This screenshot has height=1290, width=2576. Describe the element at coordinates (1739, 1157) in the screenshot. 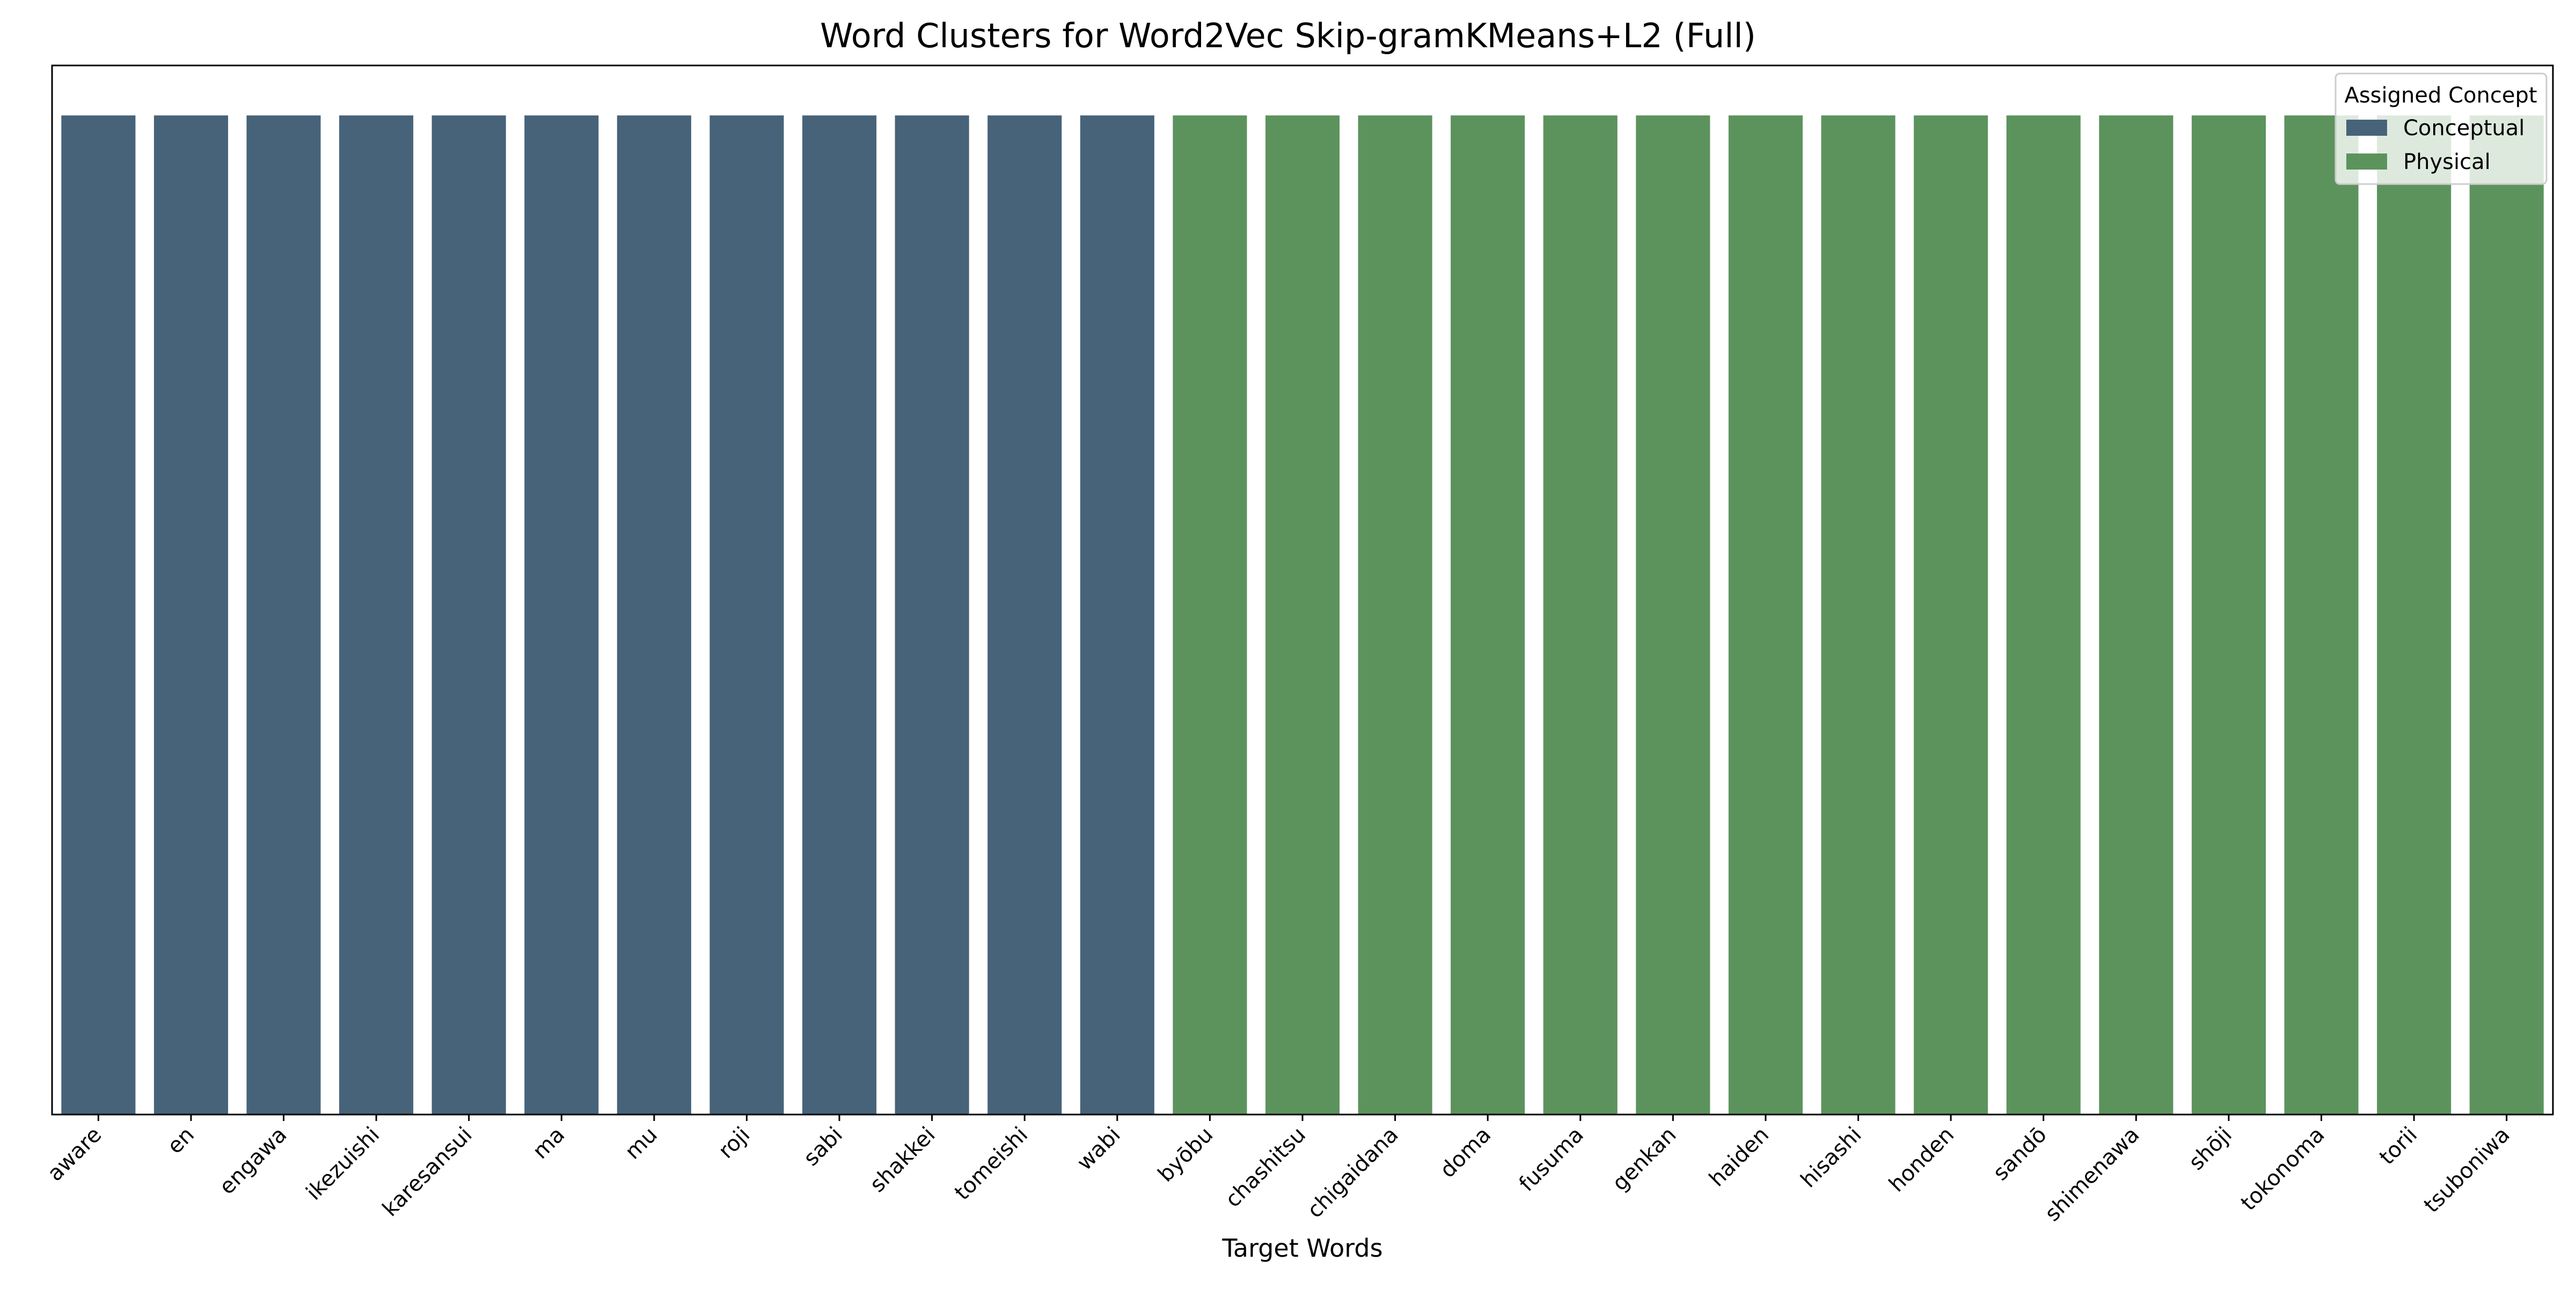

I see `x-tick-label: haiden` at that location.